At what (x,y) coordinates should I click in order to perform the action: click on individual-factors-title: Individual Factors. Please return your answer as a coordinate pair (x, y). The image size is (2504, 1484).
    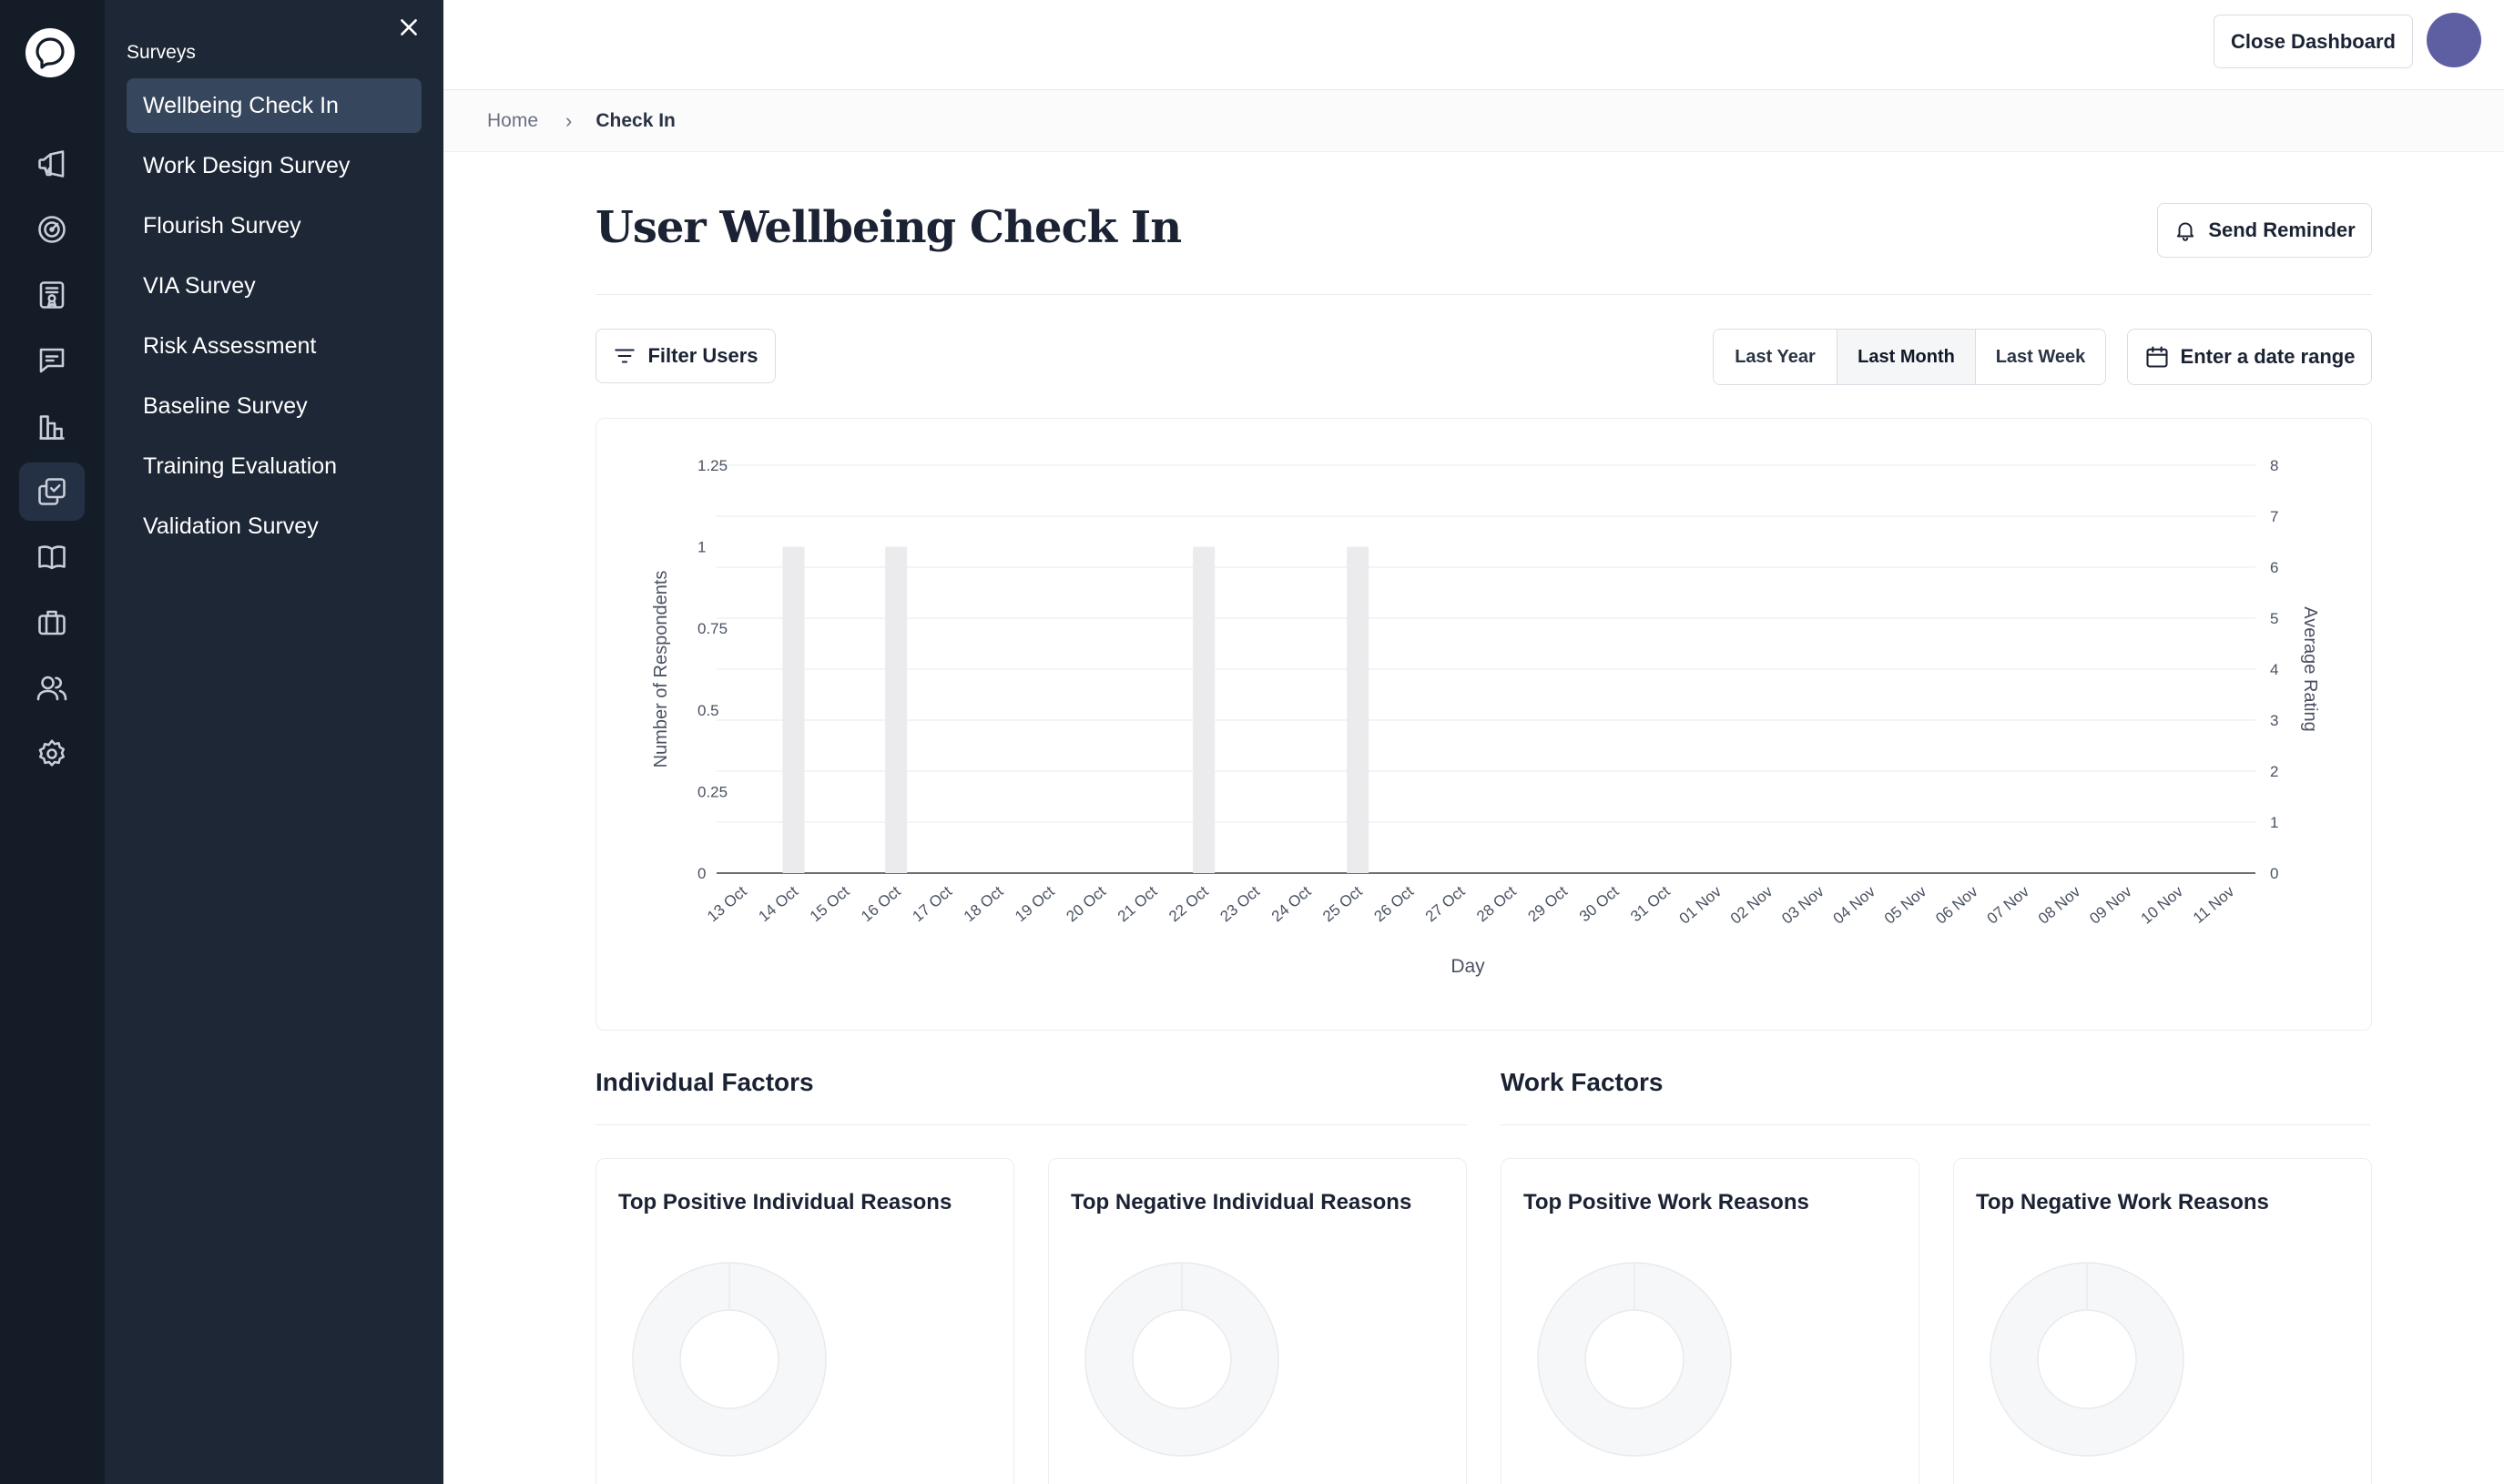
    Looking at the image, I should click on (704, 1082).